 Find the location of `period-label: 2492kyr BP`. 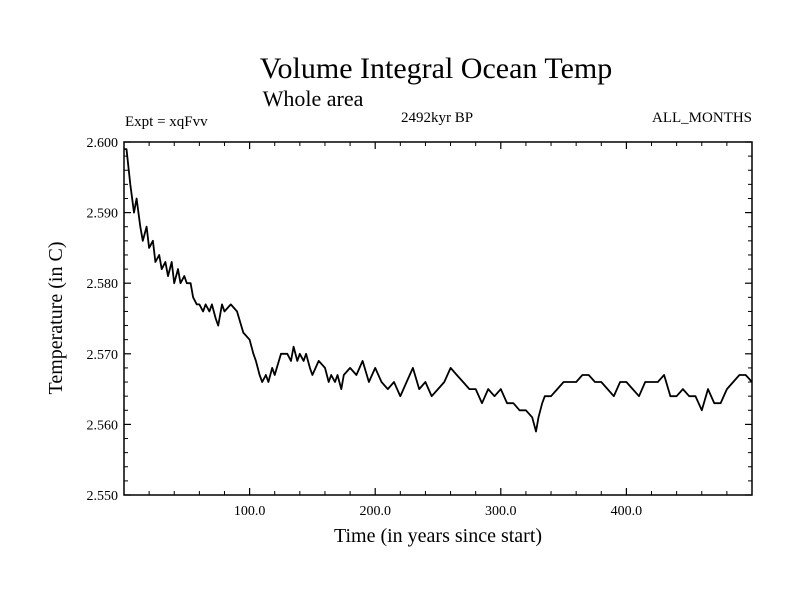

period-label: 2492kyr BP is located at coordinates (437, 118).